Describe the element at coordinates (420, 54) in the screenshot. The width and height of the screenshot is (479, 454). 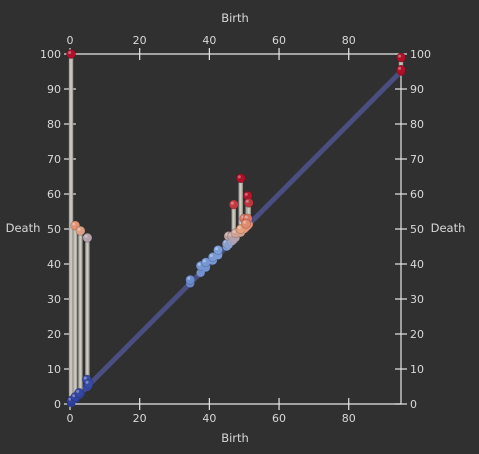
I see `y-tick-label-right: 100` at that location.